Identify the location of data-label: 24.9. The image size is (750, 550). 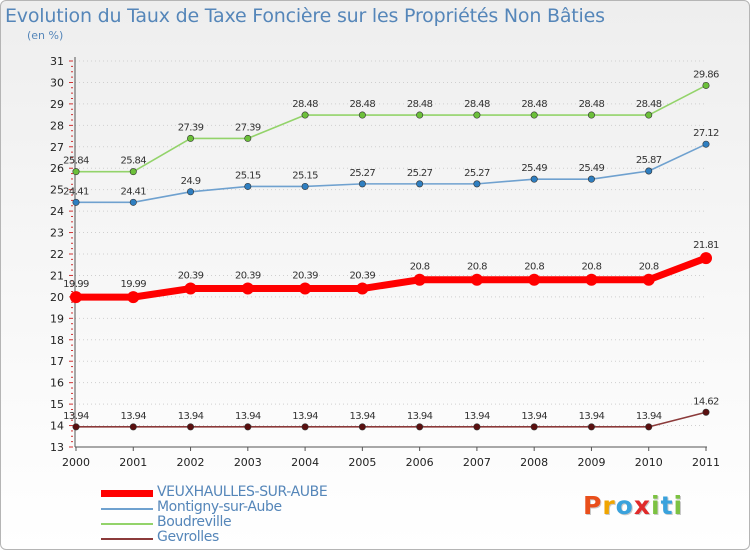
(191, 181).